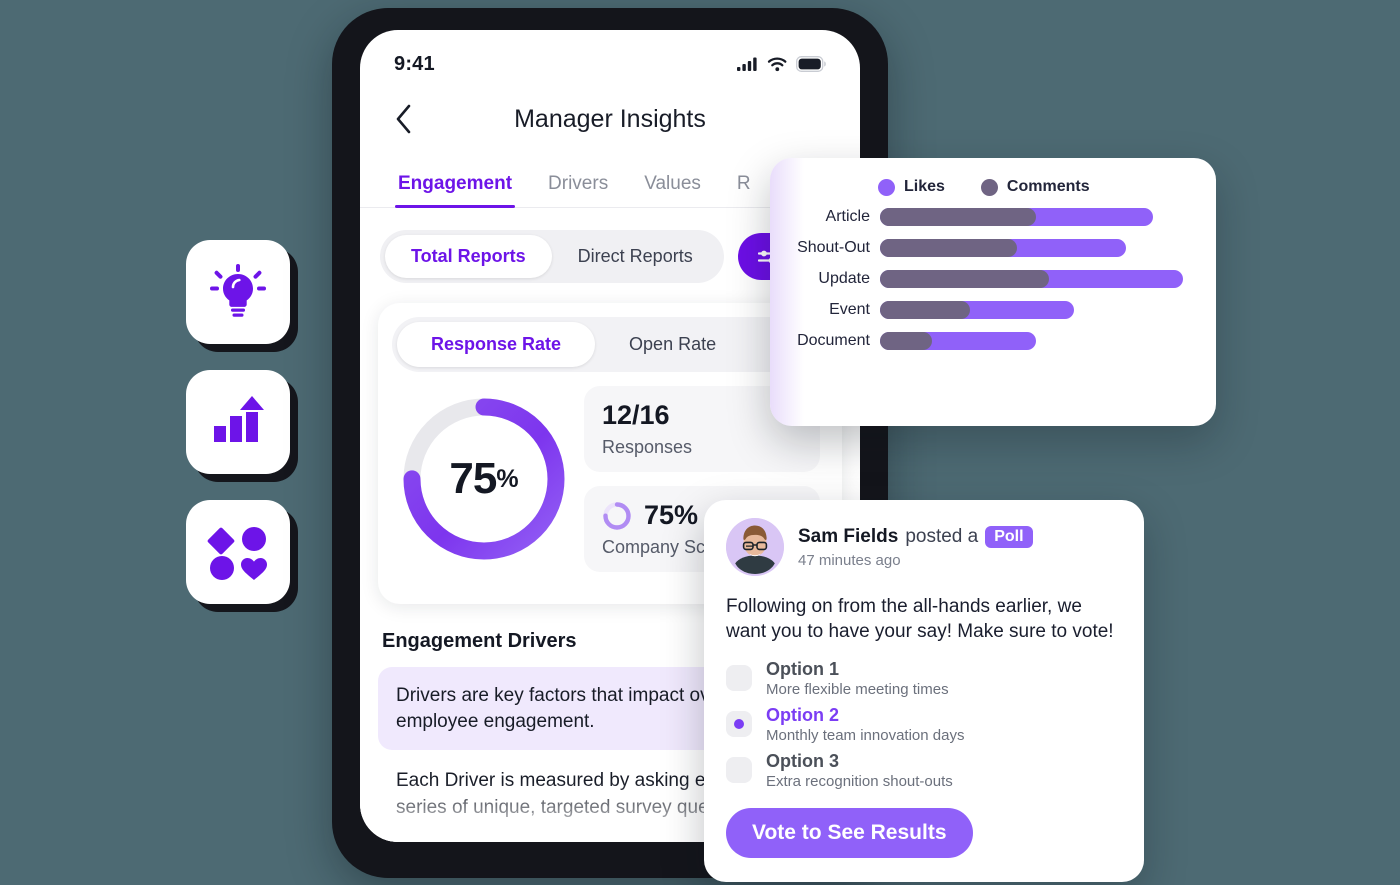 The width and height of the screenshot is (1400, 885). I want to click on status-bar: 9:41, so click(610, 58).